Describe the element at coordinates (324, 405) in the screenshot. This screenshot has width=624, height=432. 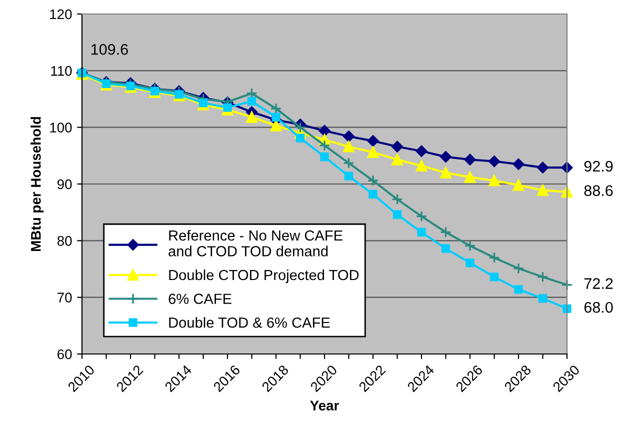
I see `x-axis-title: Year` at that location.